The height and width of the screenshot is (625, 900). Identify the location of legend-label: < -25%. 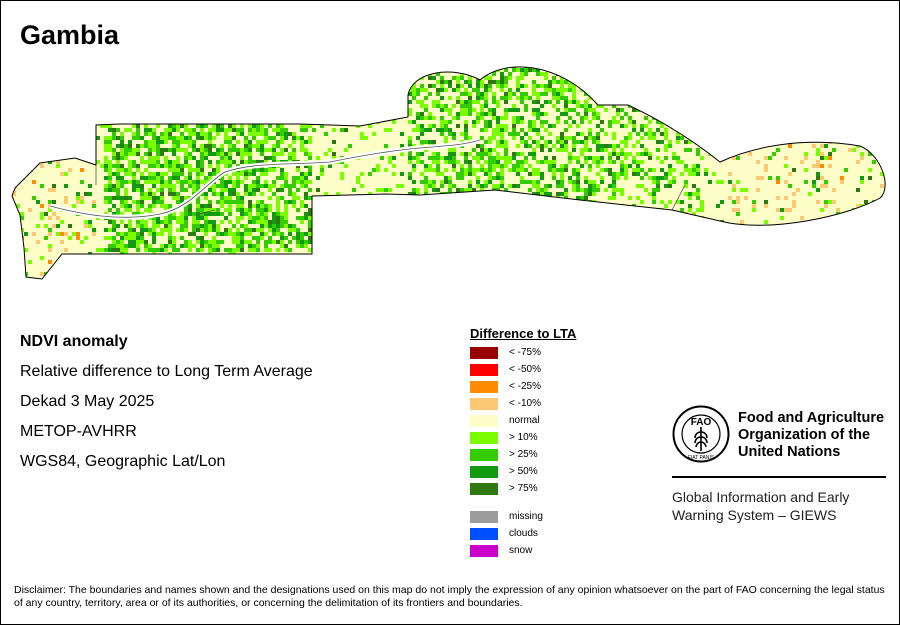
(525, 386).